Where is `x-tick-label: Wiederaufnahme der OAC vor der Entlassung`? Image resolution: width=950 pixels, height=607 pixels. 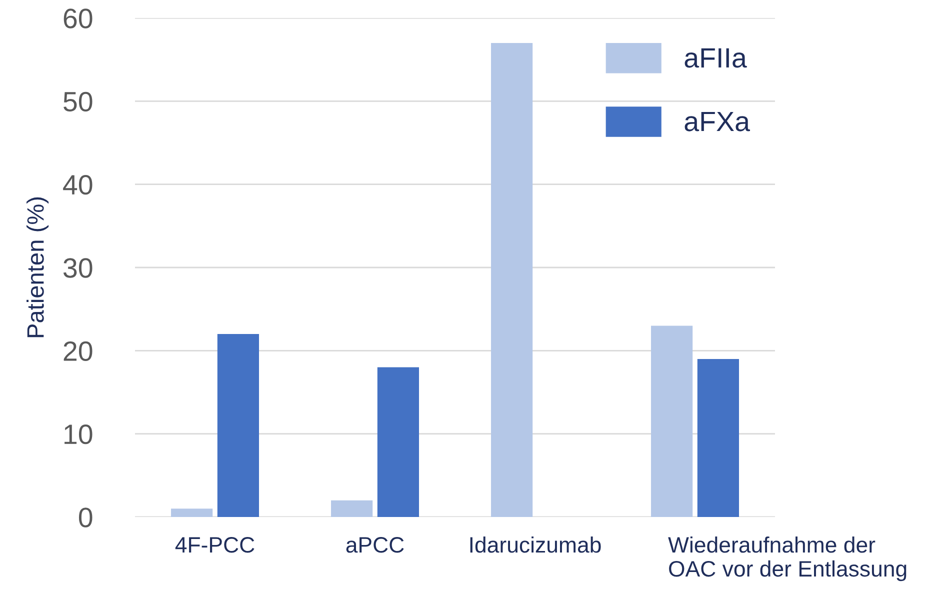
x-tick-label: Wiederaufnahme der OAC vor der Entlassung is located at coordinates (787, 559).